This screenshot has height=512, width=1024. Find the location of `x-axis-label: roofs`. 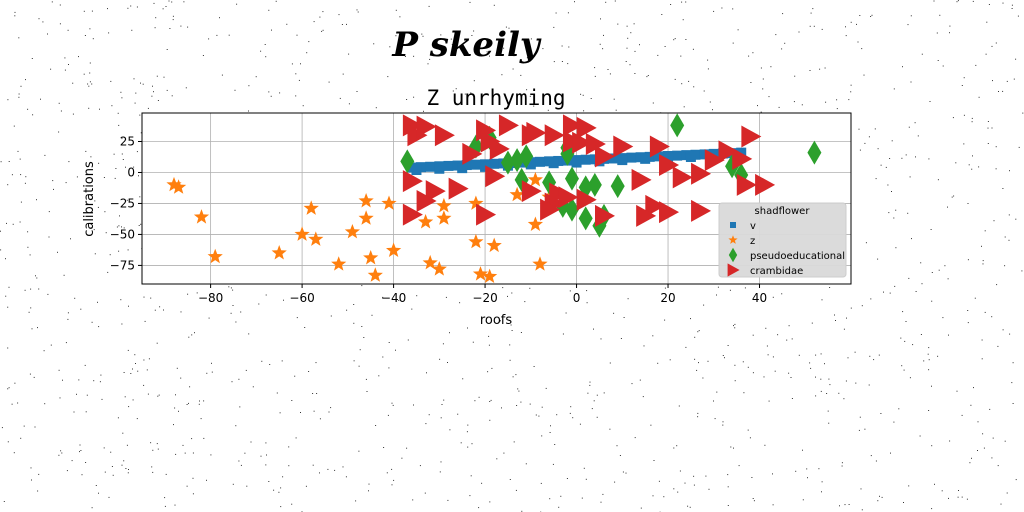

x-axis-label: roofs is located at coordinates (496, 320).